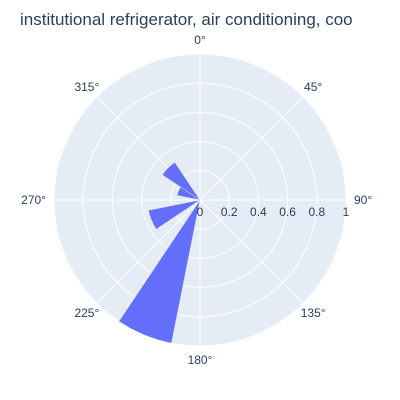 The height and width of the screenshot is (400, 400). What do you see at coordinates (258, 212) in the screenshot?
I see `radial-tick-label: 0.4` at bounding box center [258, 212].